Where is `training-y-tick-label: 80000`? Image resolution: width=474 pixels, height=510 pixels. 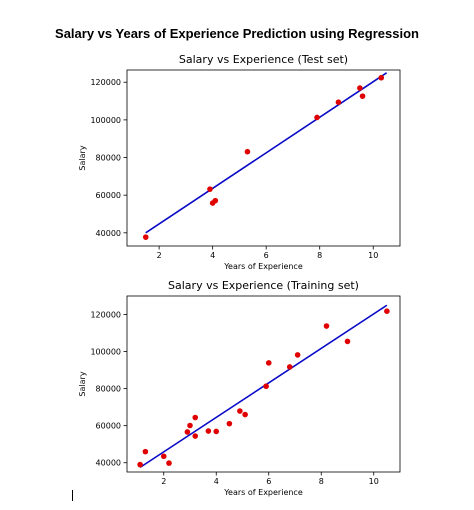
training-y-tick-label: 80000 is located at coordinates (108, 389).